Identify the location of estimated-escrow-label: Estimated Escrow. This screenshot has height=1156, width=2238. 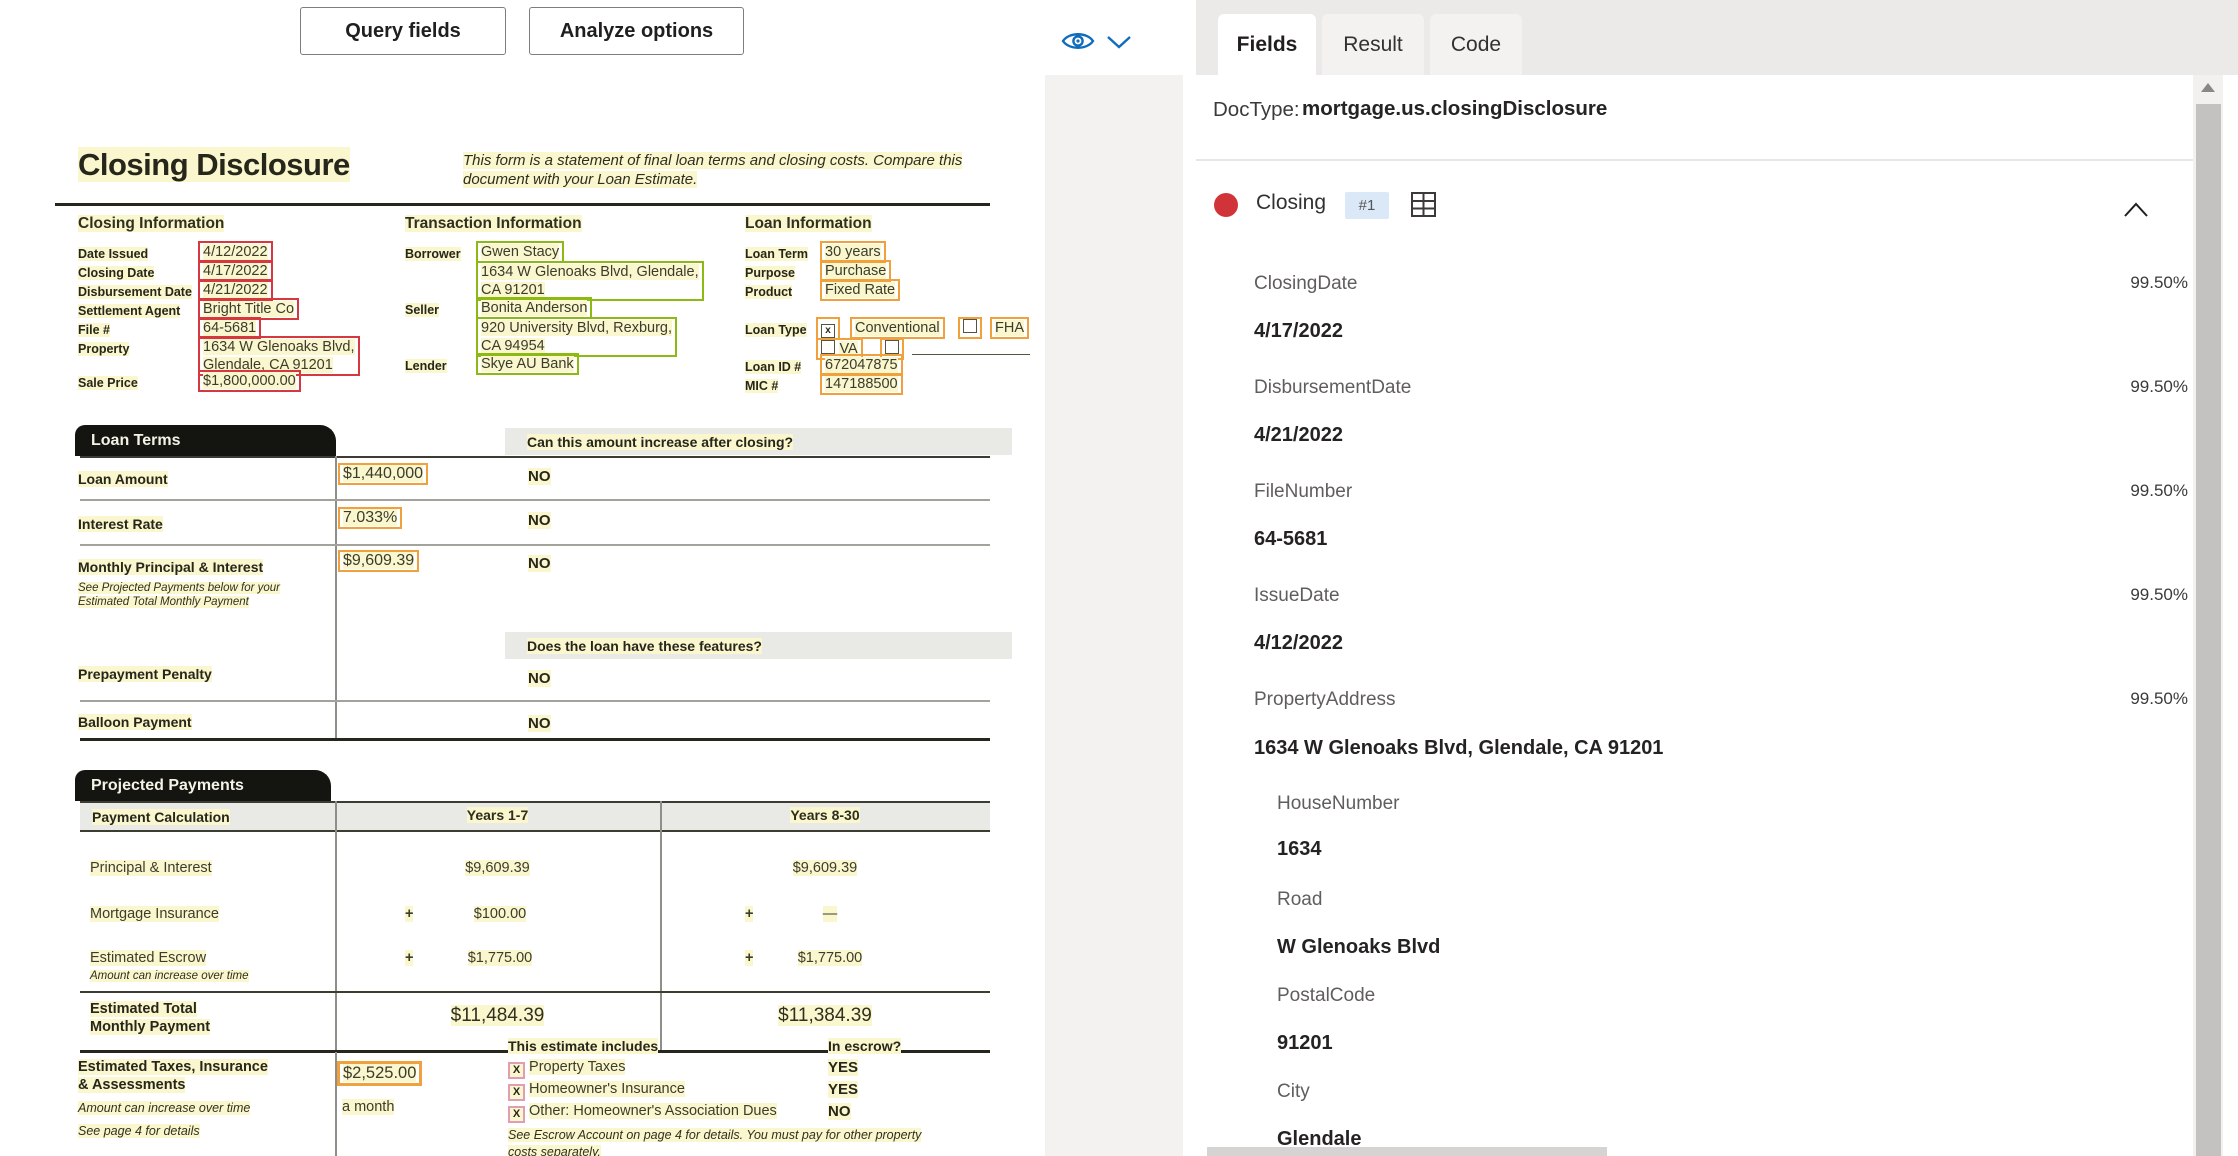
(148, 958).